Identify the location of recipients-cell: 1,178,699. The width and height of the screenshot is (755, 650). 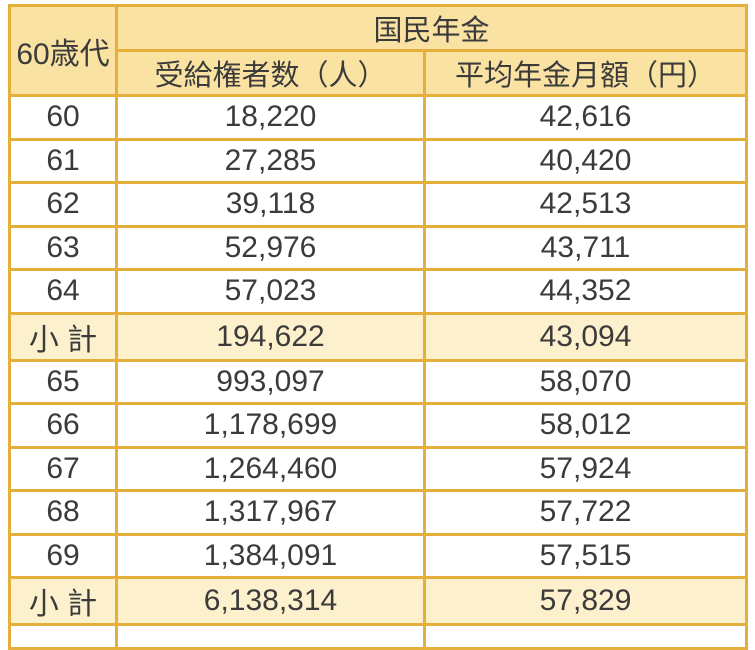
(272, 427).